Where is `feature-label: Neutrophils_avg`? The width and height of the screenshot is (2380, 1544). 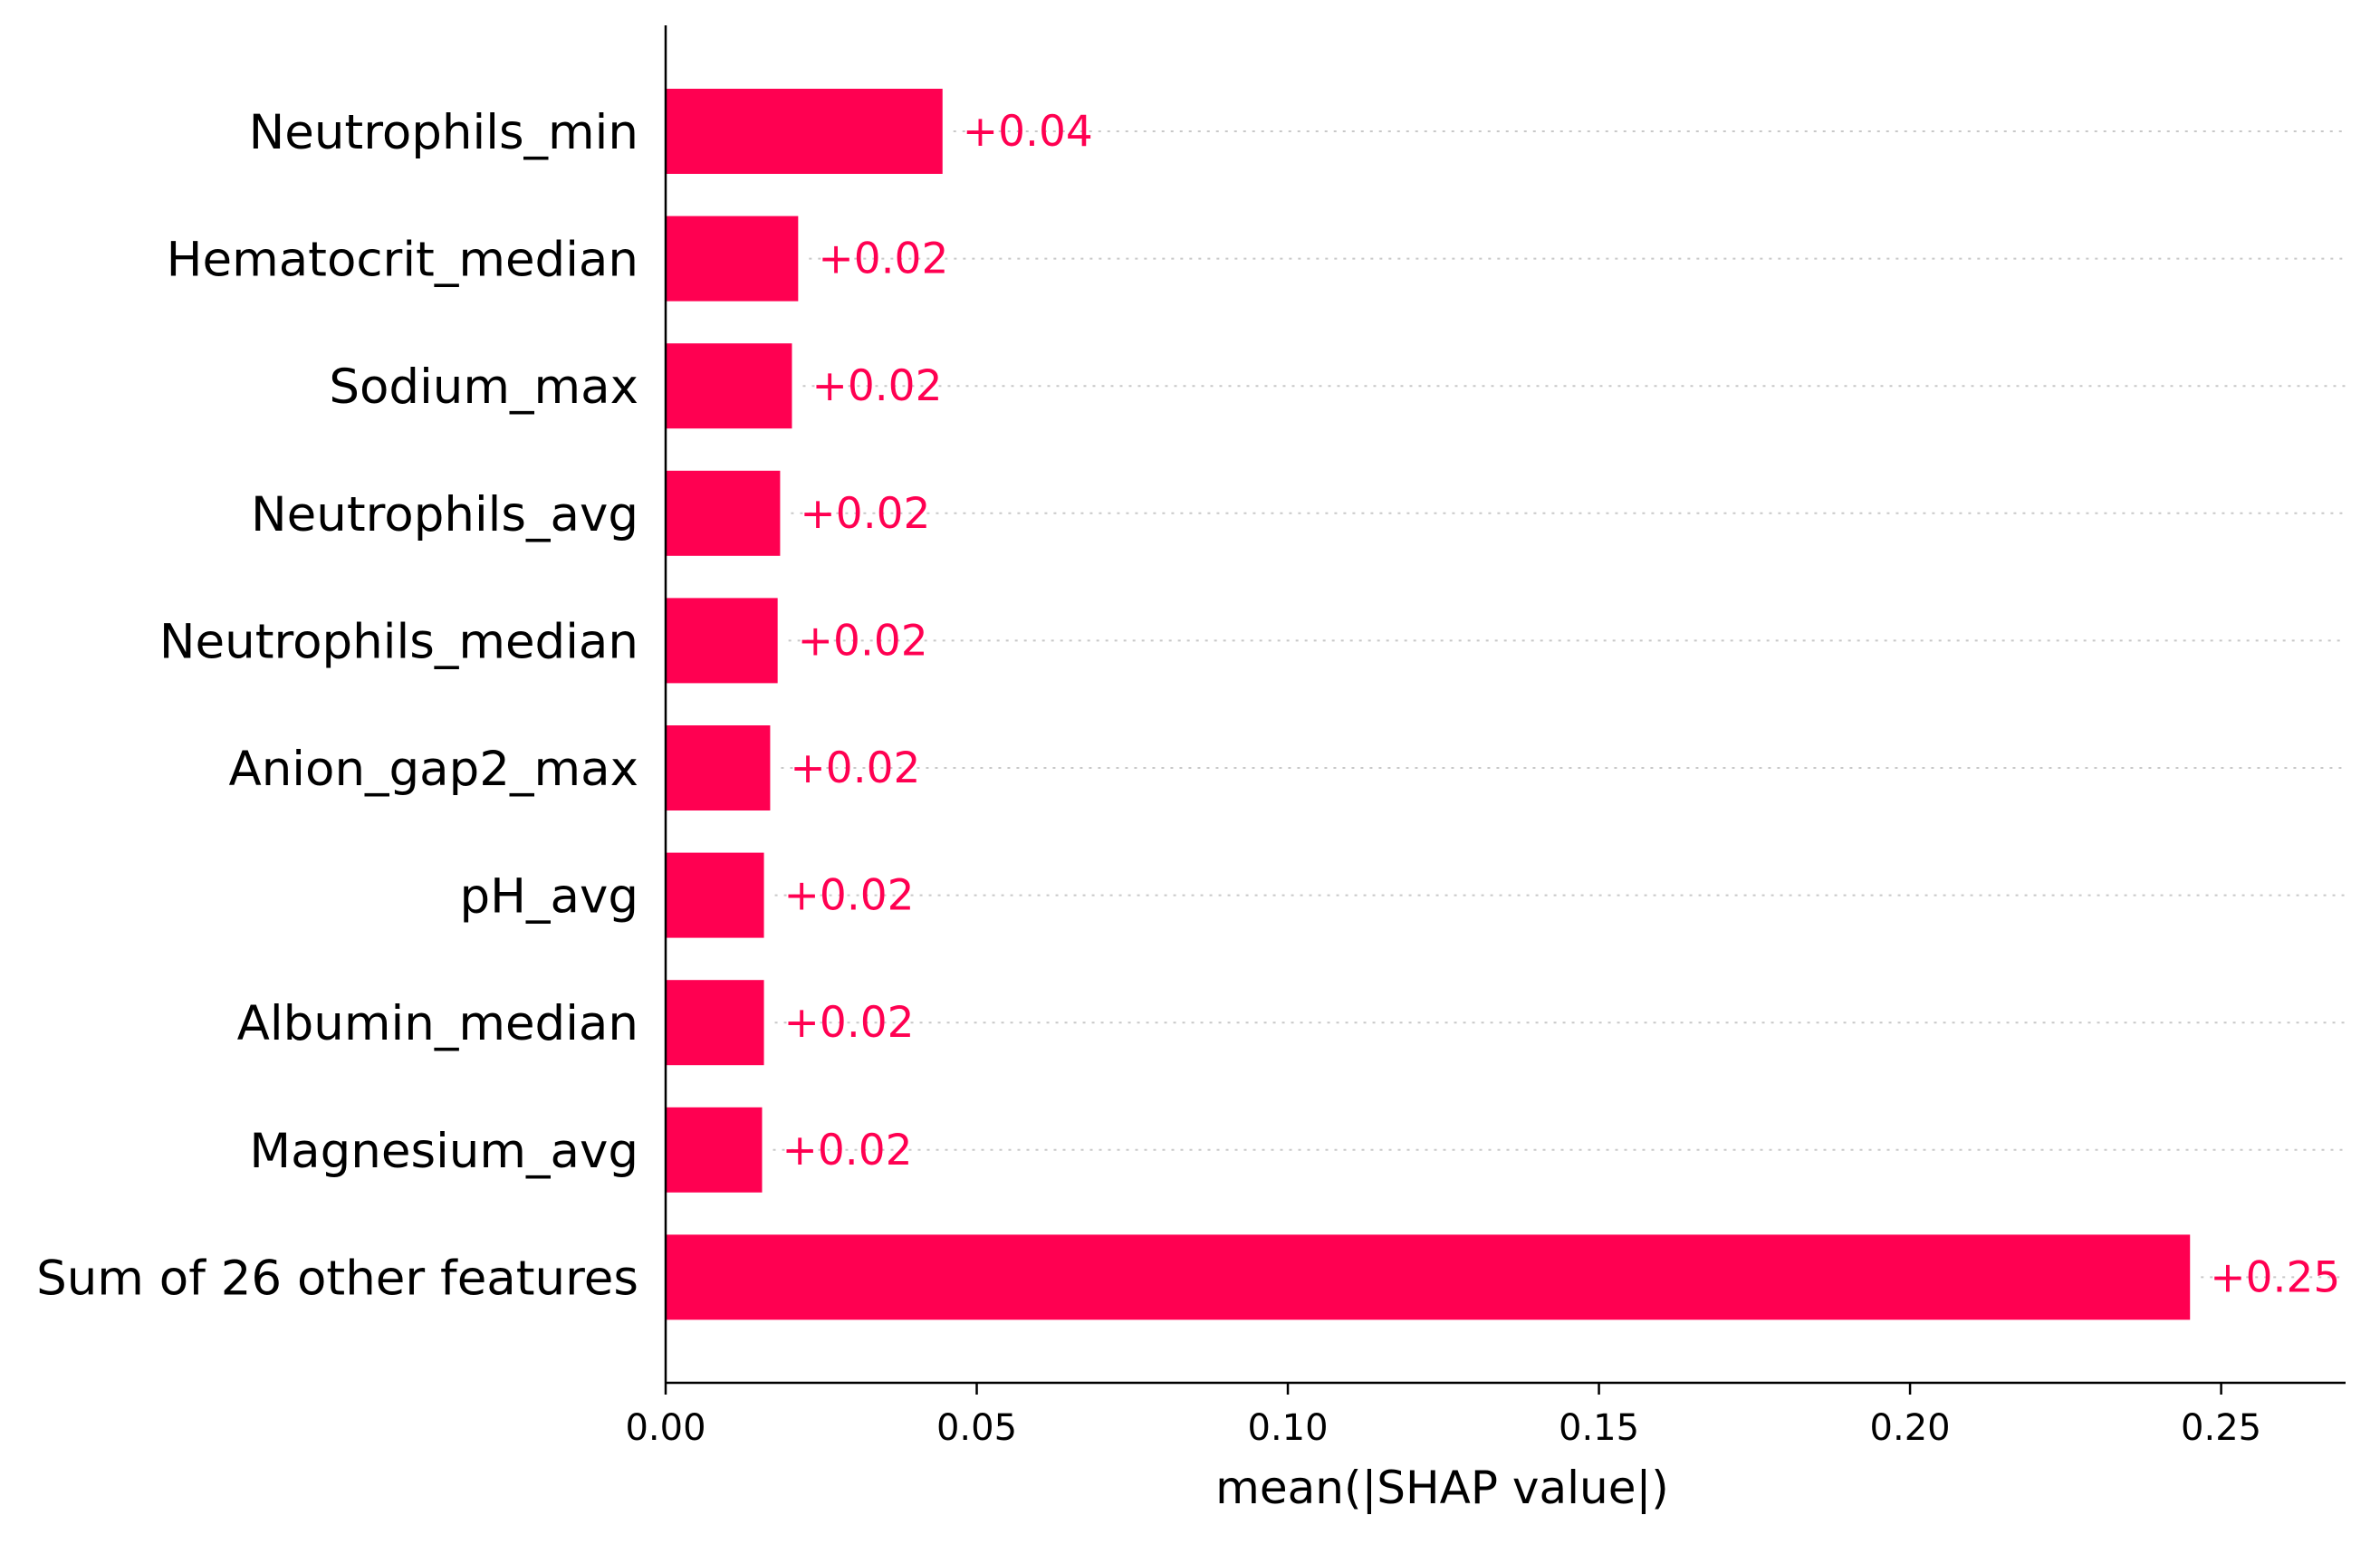
feature-label: Neutrophils_avg is located at coordinates (445, 514).